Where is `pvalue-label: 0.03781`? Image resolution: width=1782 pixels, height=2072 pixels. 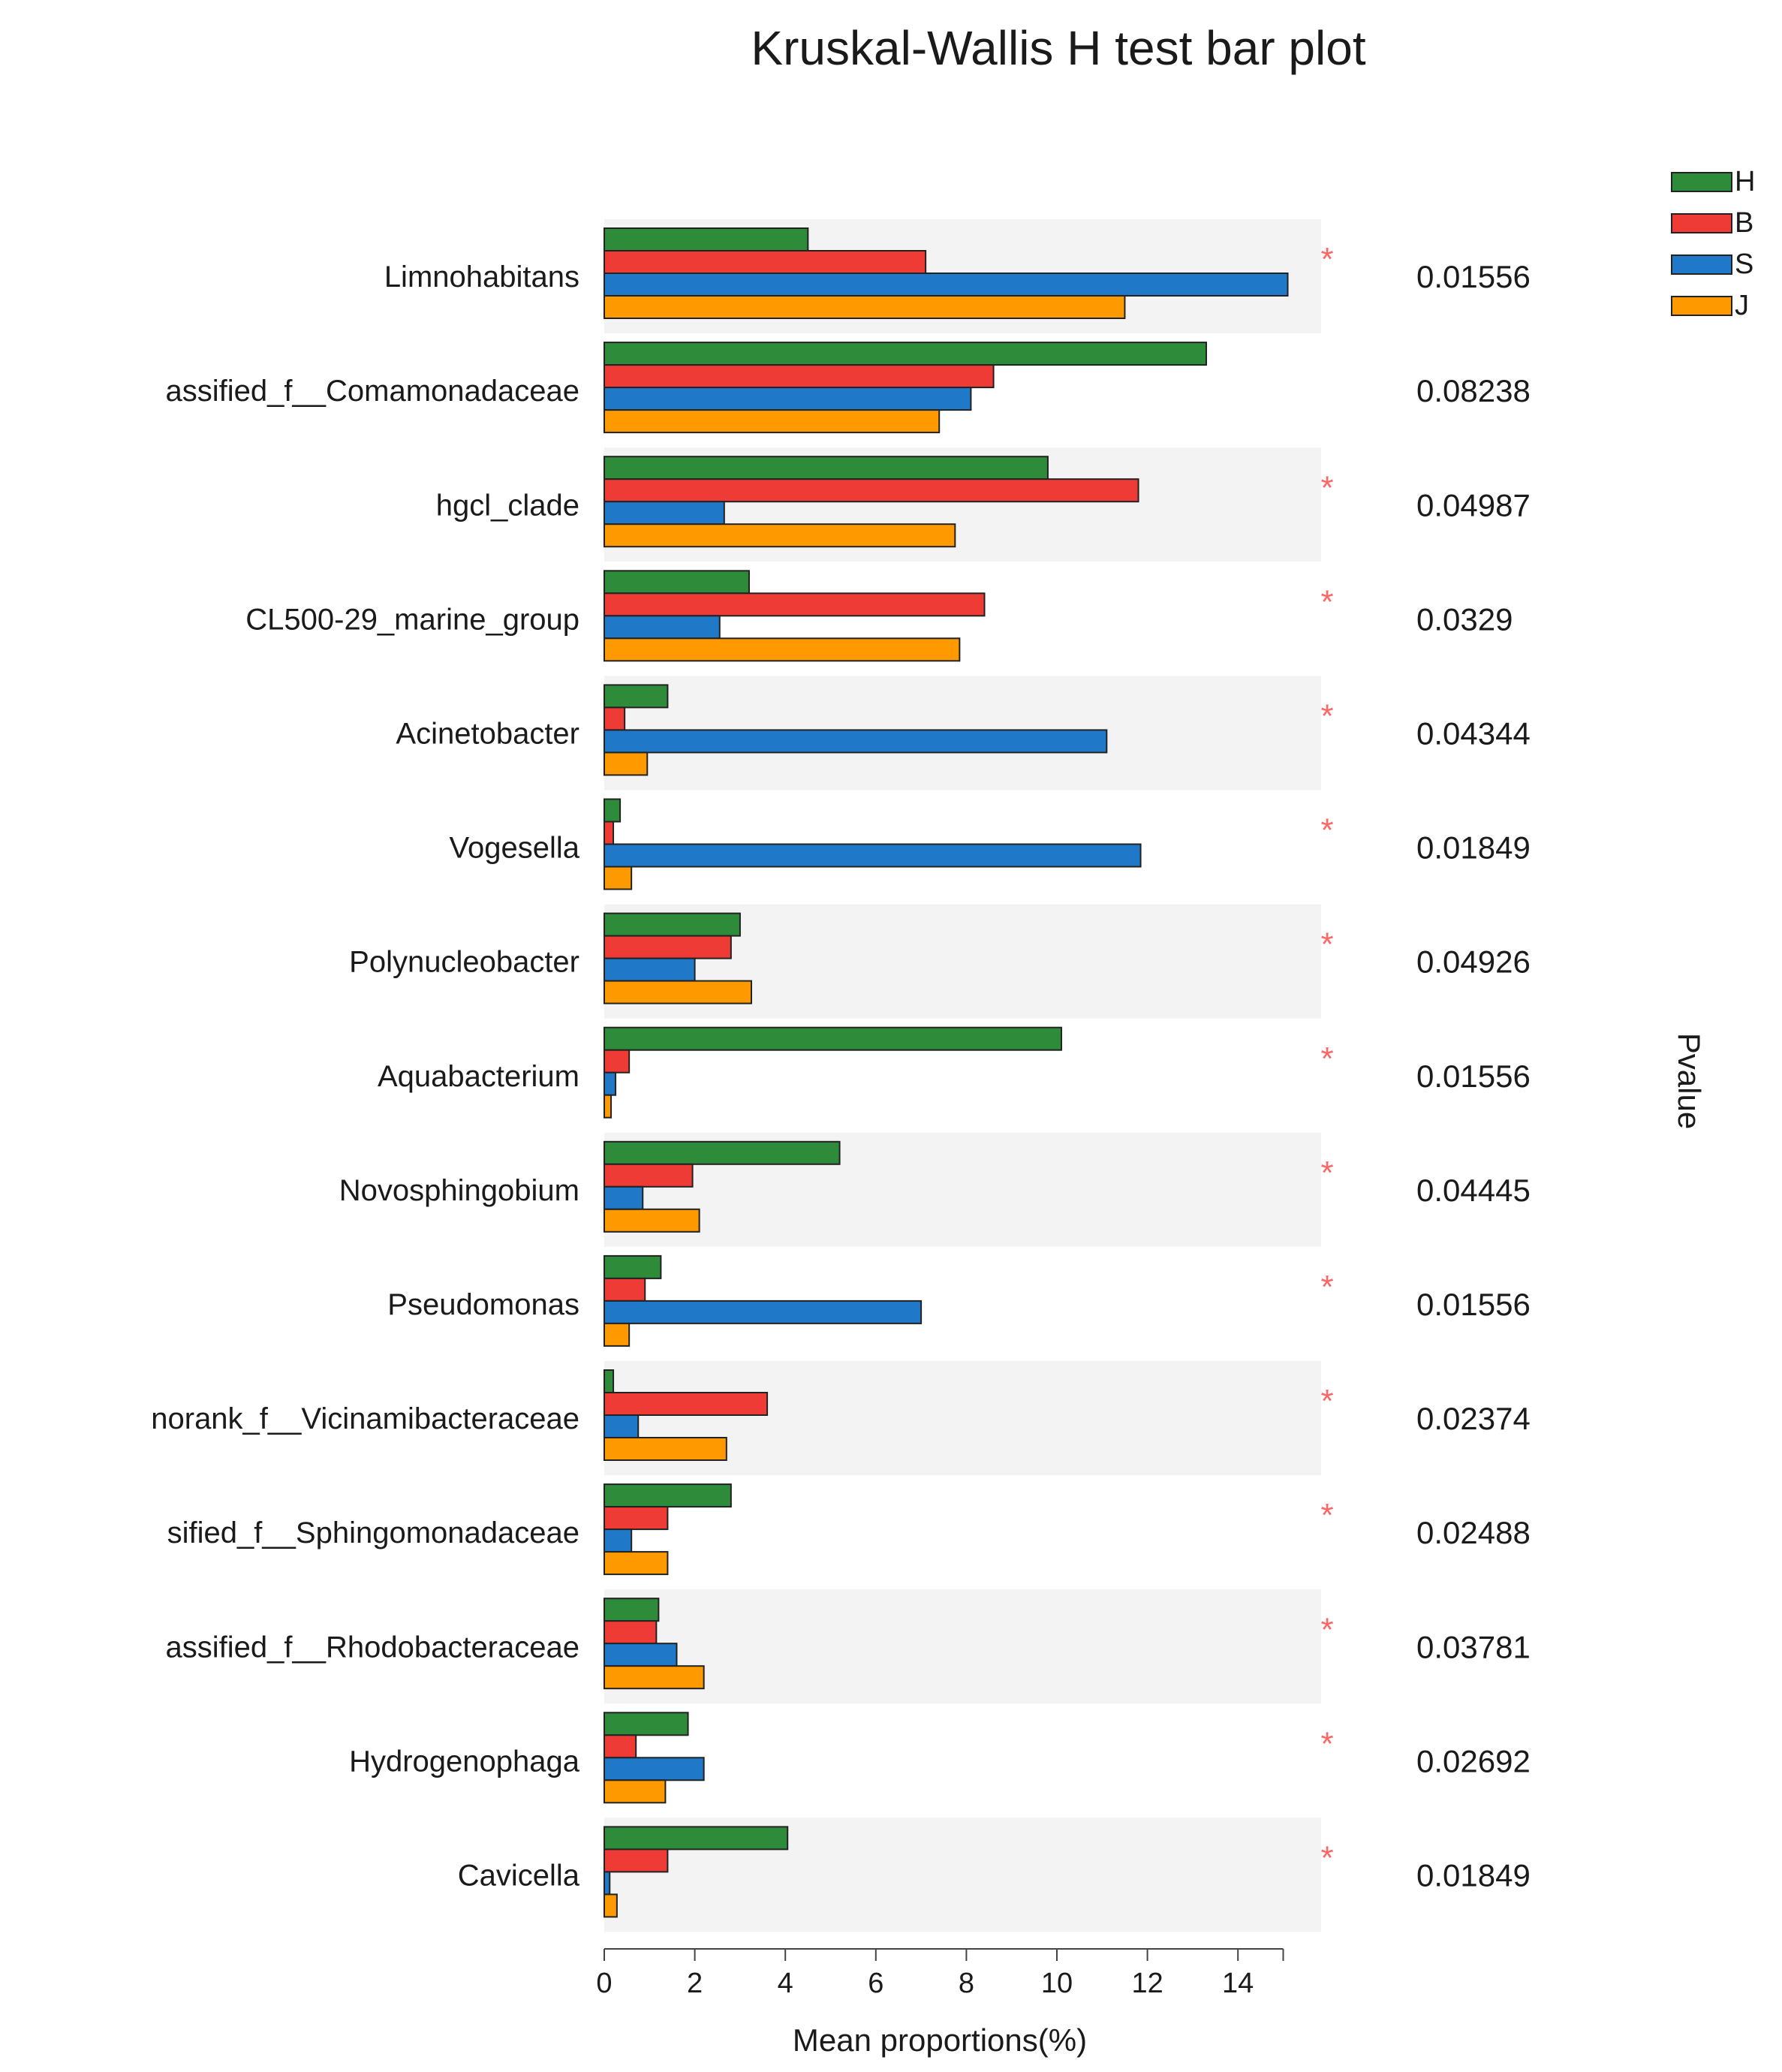 pvalue-label: 0.03781 is located at coordinates (1473, 1646).